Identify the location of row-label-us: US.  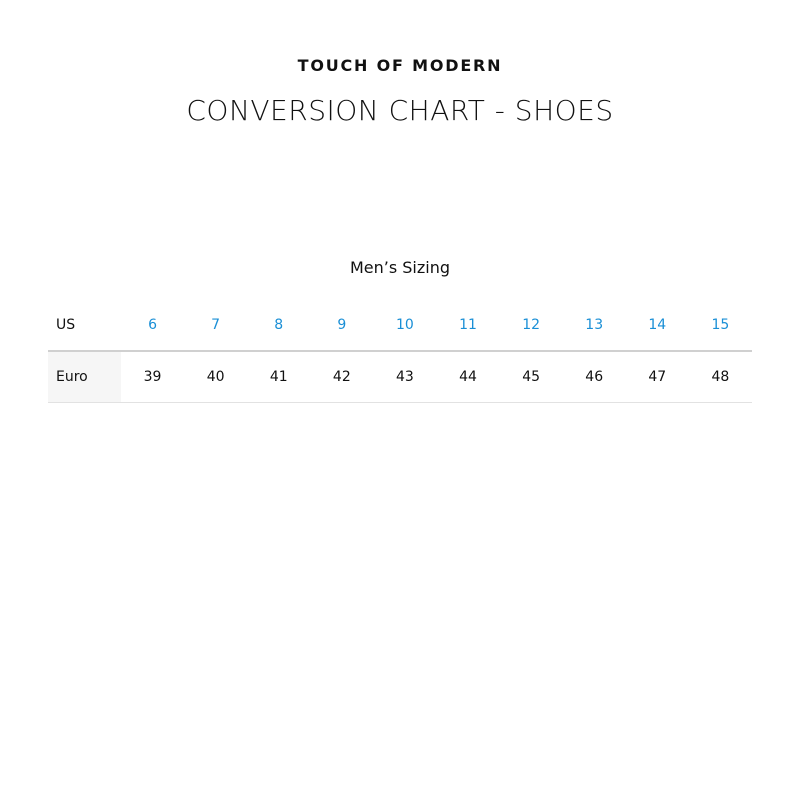
(66, 325).